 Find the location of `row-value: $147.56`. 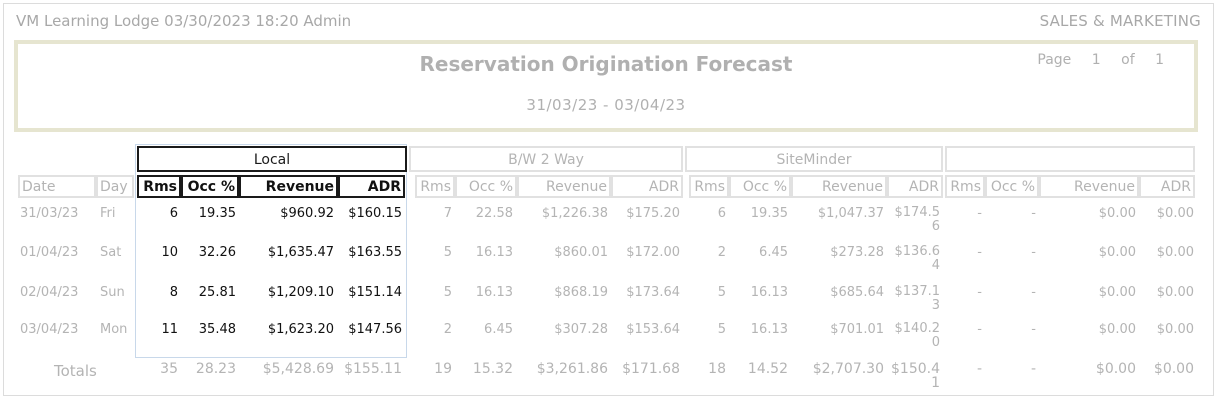

row-value: $147.56 is located at coordinates (375, 329).